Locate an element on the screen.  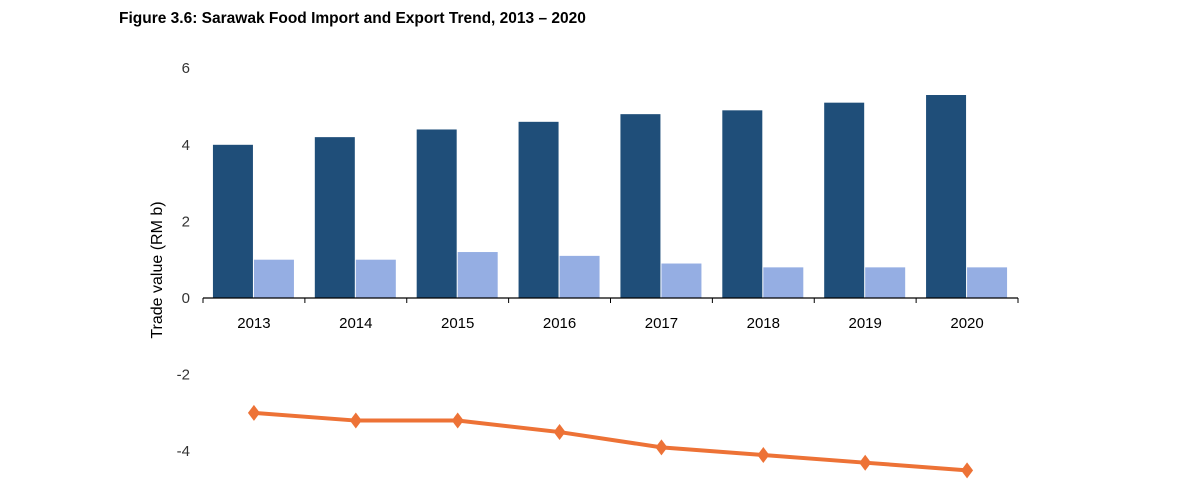
y-tick-label: 4 is located at coordinates (186, 145).